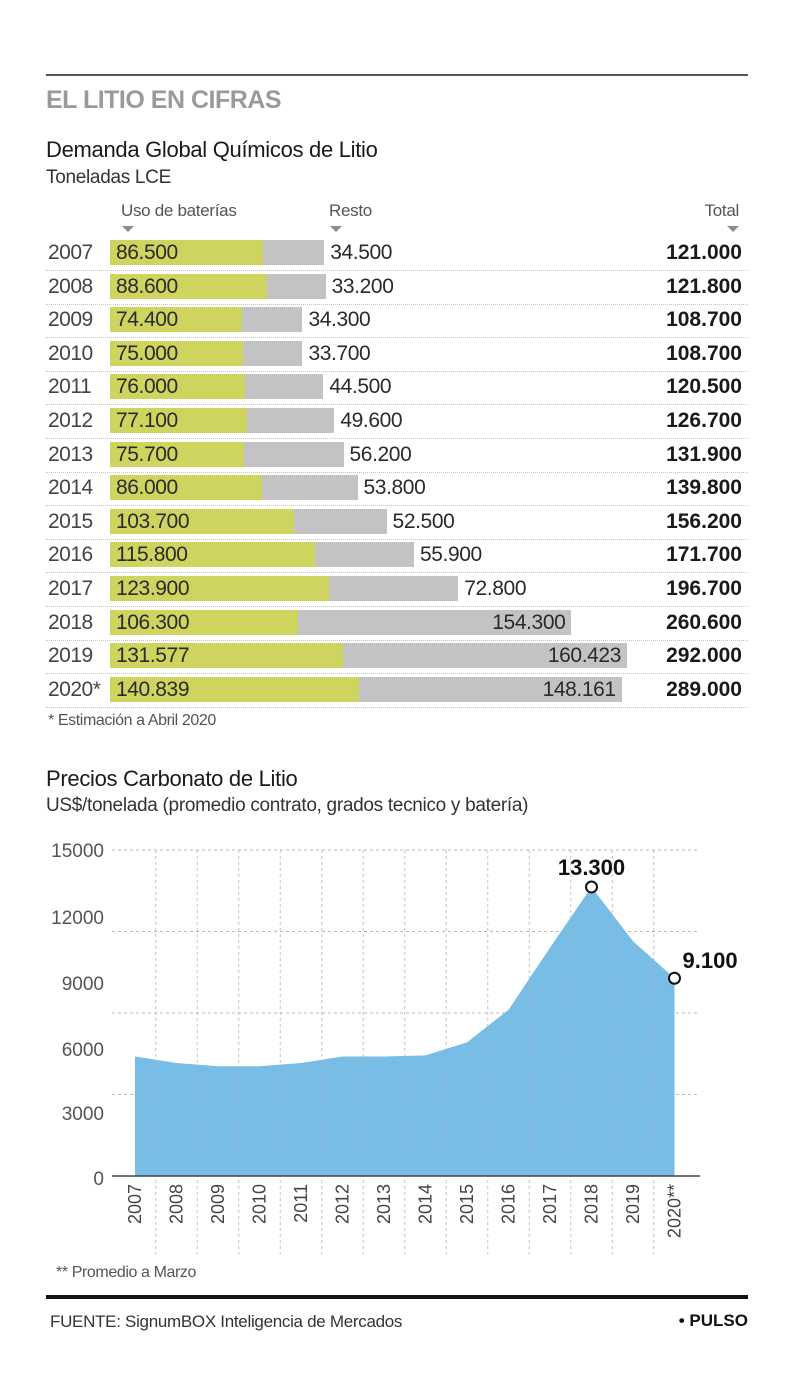  What do you see at coordinates (384, 1204) in the screenshot?
I see `x-tick-label: 2013` at bounding box center [384, 1204].